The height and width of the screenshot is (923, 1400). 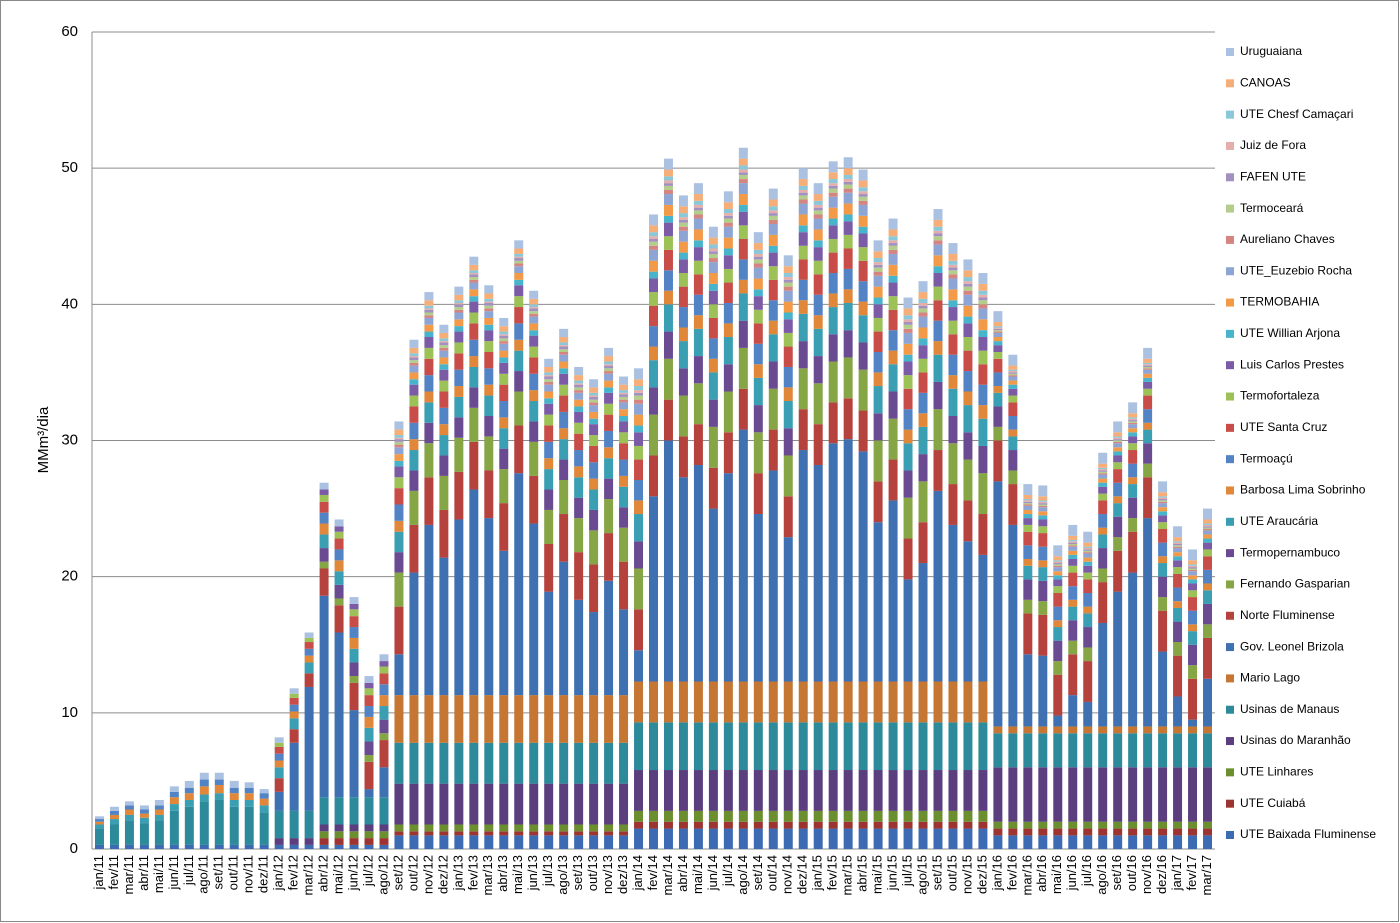 What do you see at coordinates (832, 872) in the screenshot?
I see `x-tick-label: fev/15` at bounding box center [832, 872].